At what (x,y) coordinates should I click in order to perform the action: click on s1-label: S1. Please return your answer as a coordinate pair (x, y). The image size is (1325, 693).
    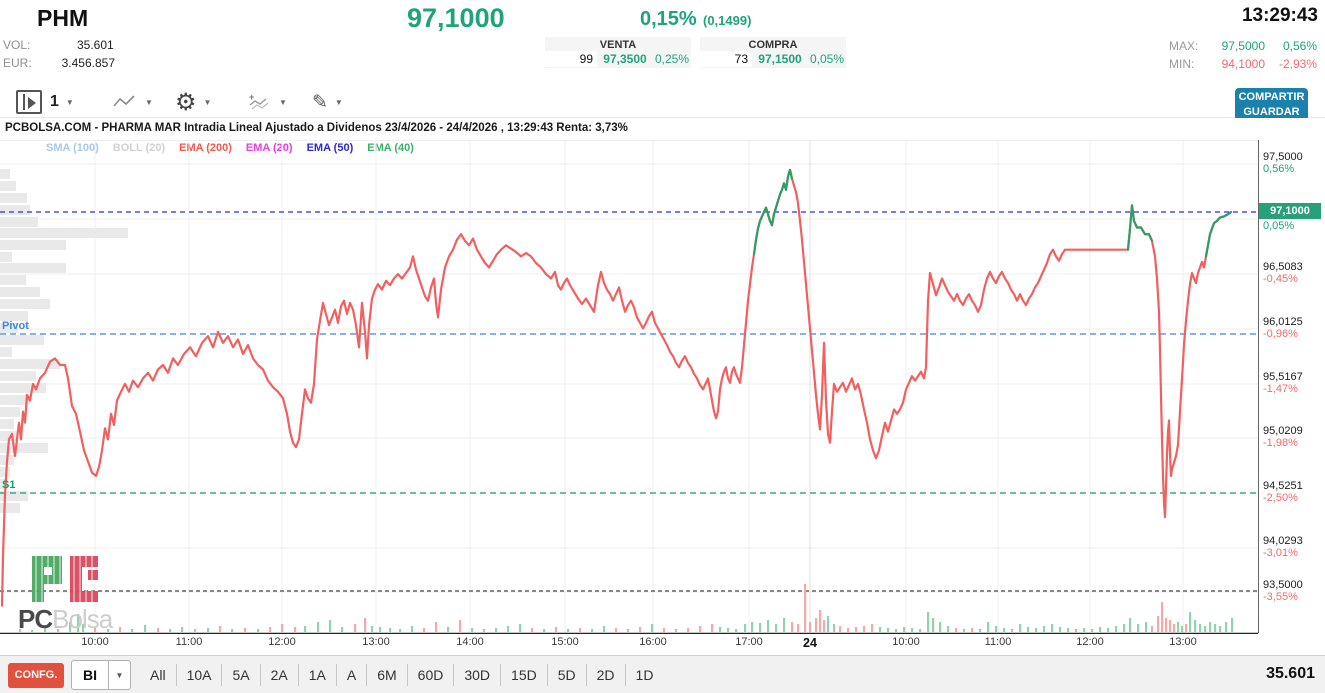
    Looking at the image, I should click on (9, 485).